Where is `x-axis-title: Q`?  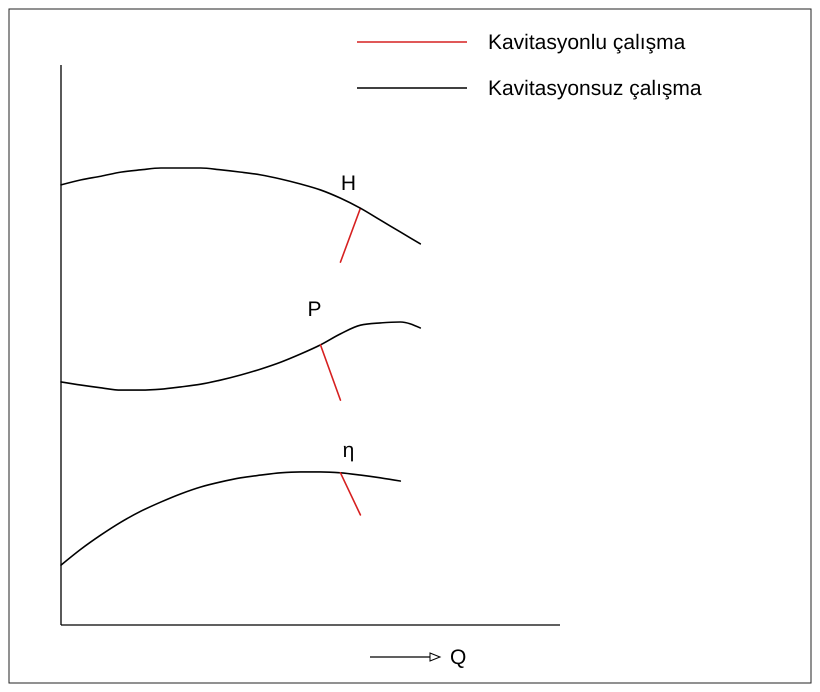
x-axis-title: Q is located at coordinates (458, 657).